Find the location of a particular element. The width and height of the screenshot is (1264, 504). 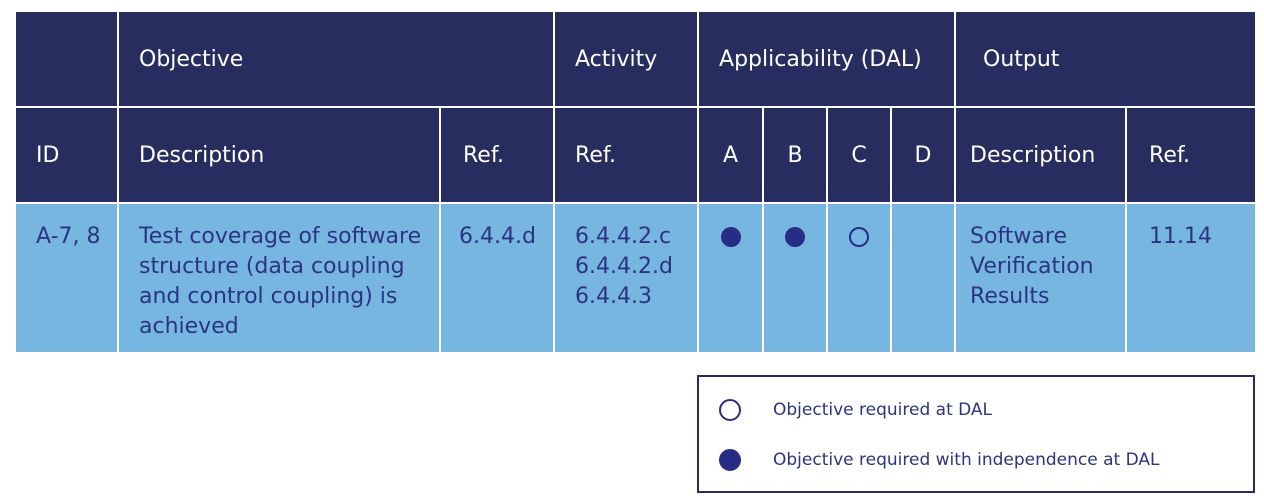

activity-ref-1: 6.4.4.2.c is located at coordinates (623, 236).